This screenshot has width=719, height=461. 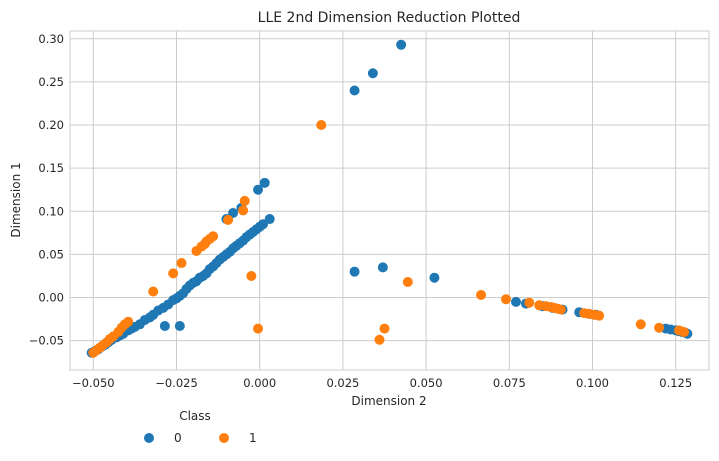 What do you see at coordinates (46, 341) in the screenshot?
I see `y-tick-label: −0.05` at bounding box center [46, 341].